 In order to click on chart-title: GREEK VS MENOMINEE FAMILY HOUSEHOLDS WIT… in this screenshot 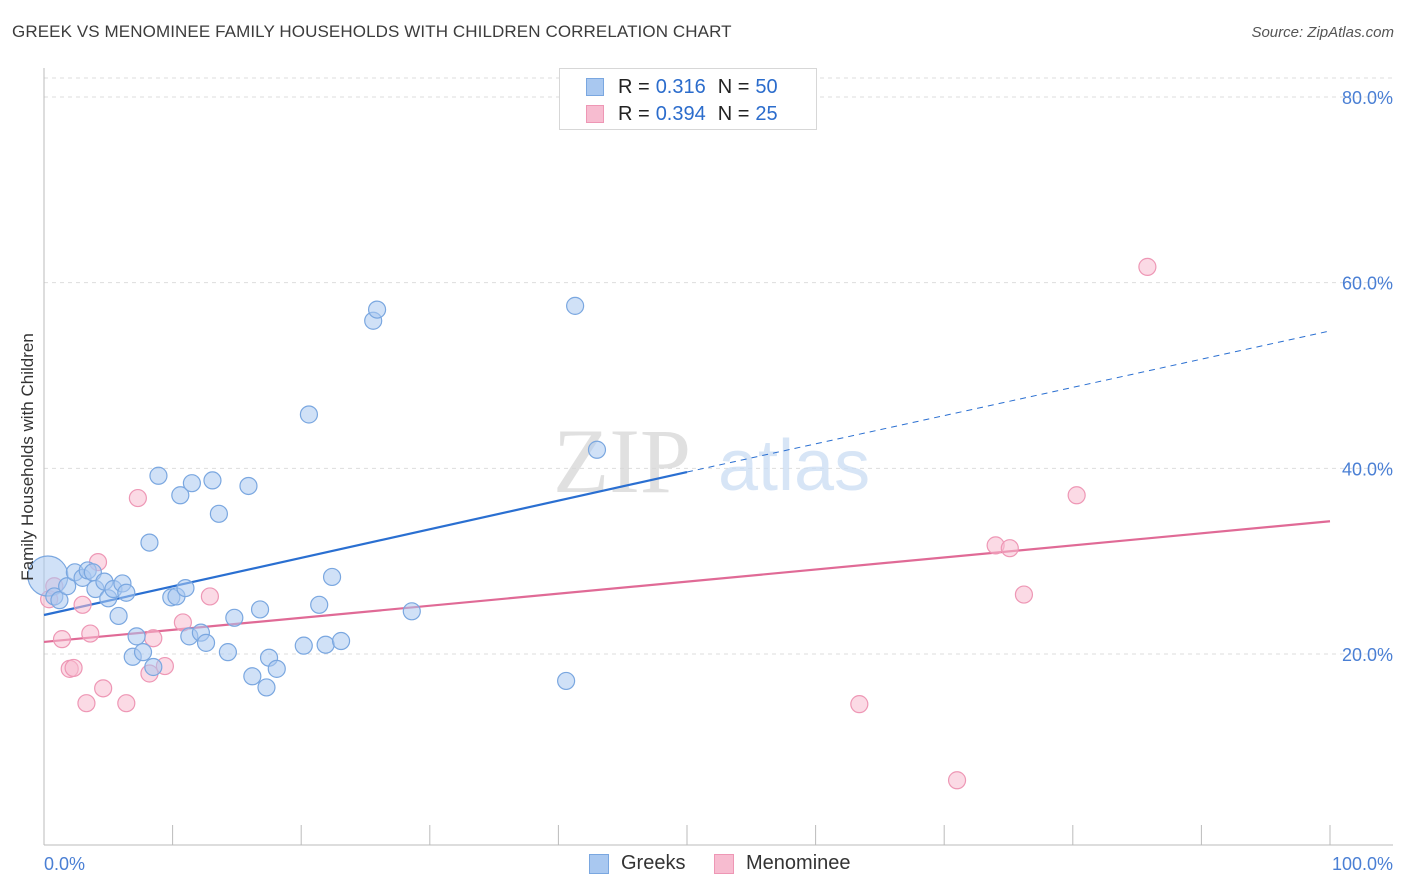, I will do `click(372, 31)`.